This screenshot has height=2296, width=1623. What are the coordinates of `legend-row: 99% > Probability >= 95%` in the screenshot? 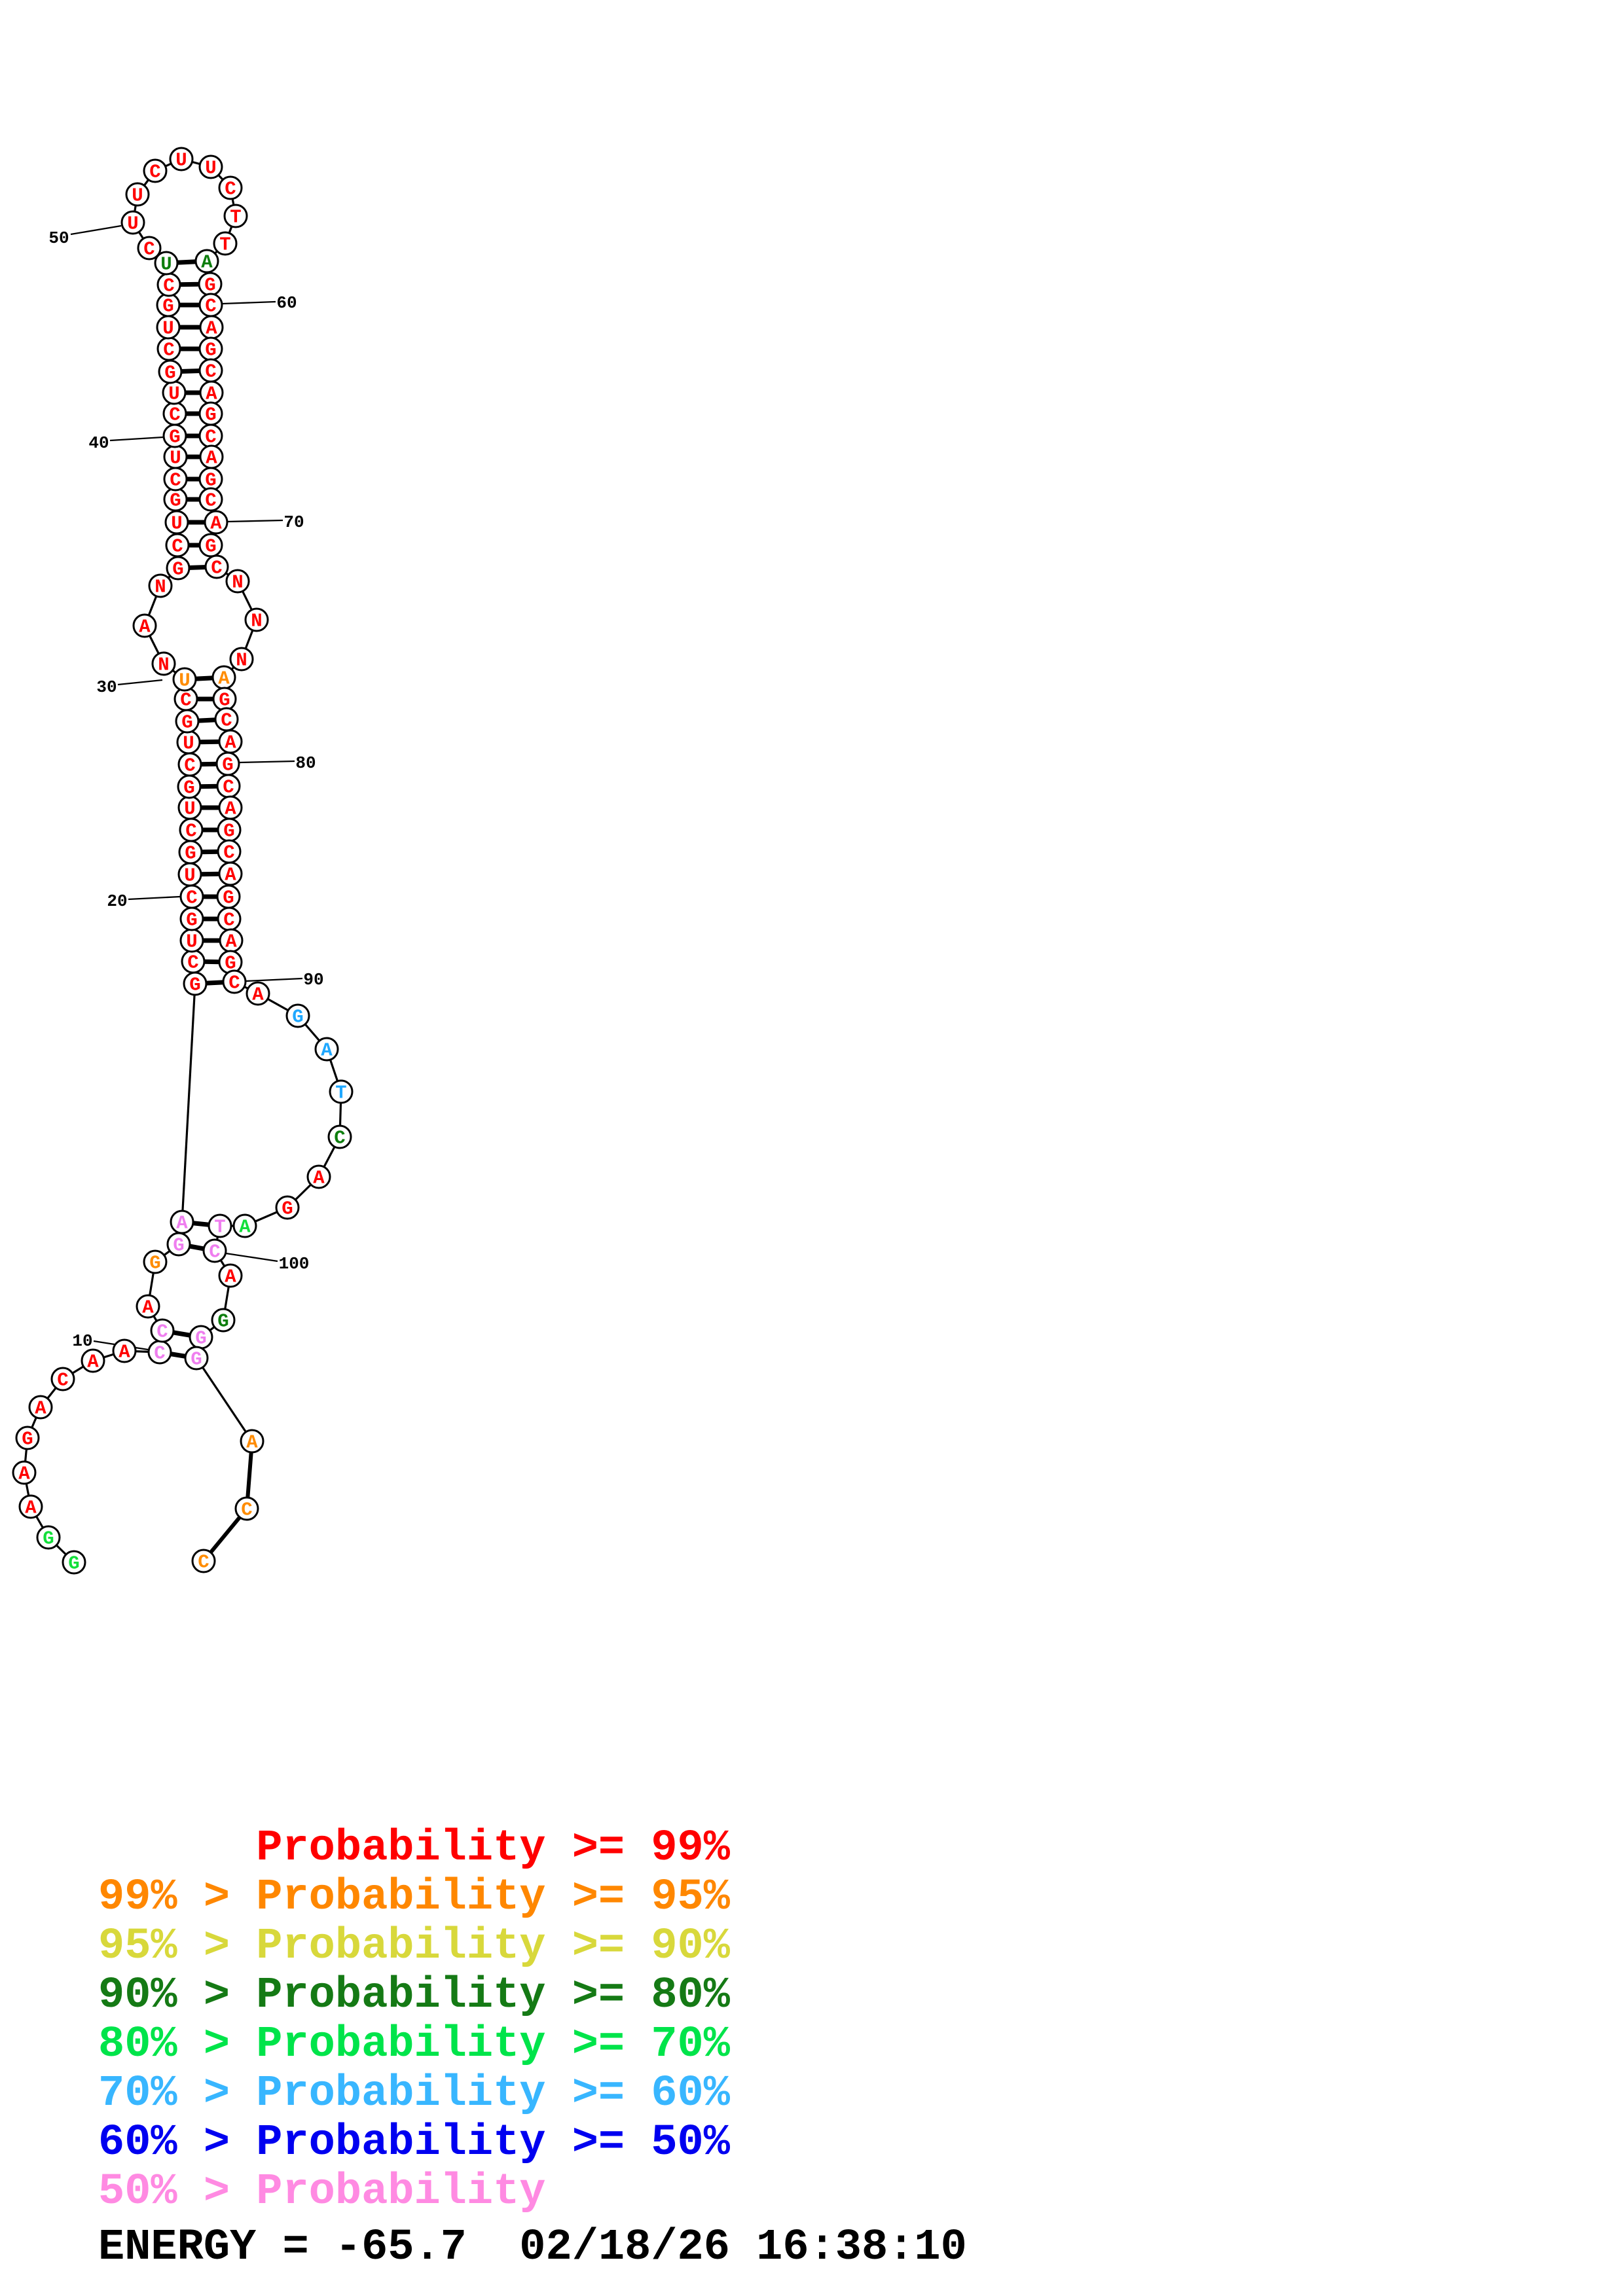 It's located at (414, 1897).